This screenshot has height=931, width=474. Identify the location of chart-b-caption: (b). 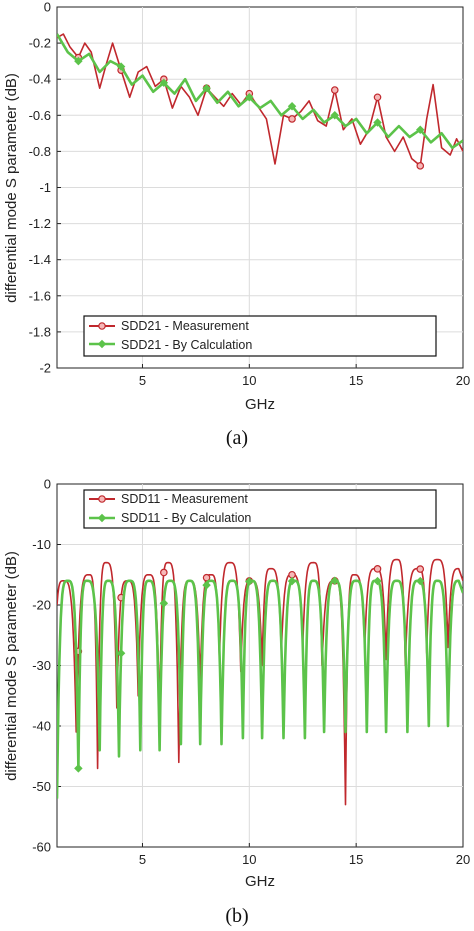
(236, 916).